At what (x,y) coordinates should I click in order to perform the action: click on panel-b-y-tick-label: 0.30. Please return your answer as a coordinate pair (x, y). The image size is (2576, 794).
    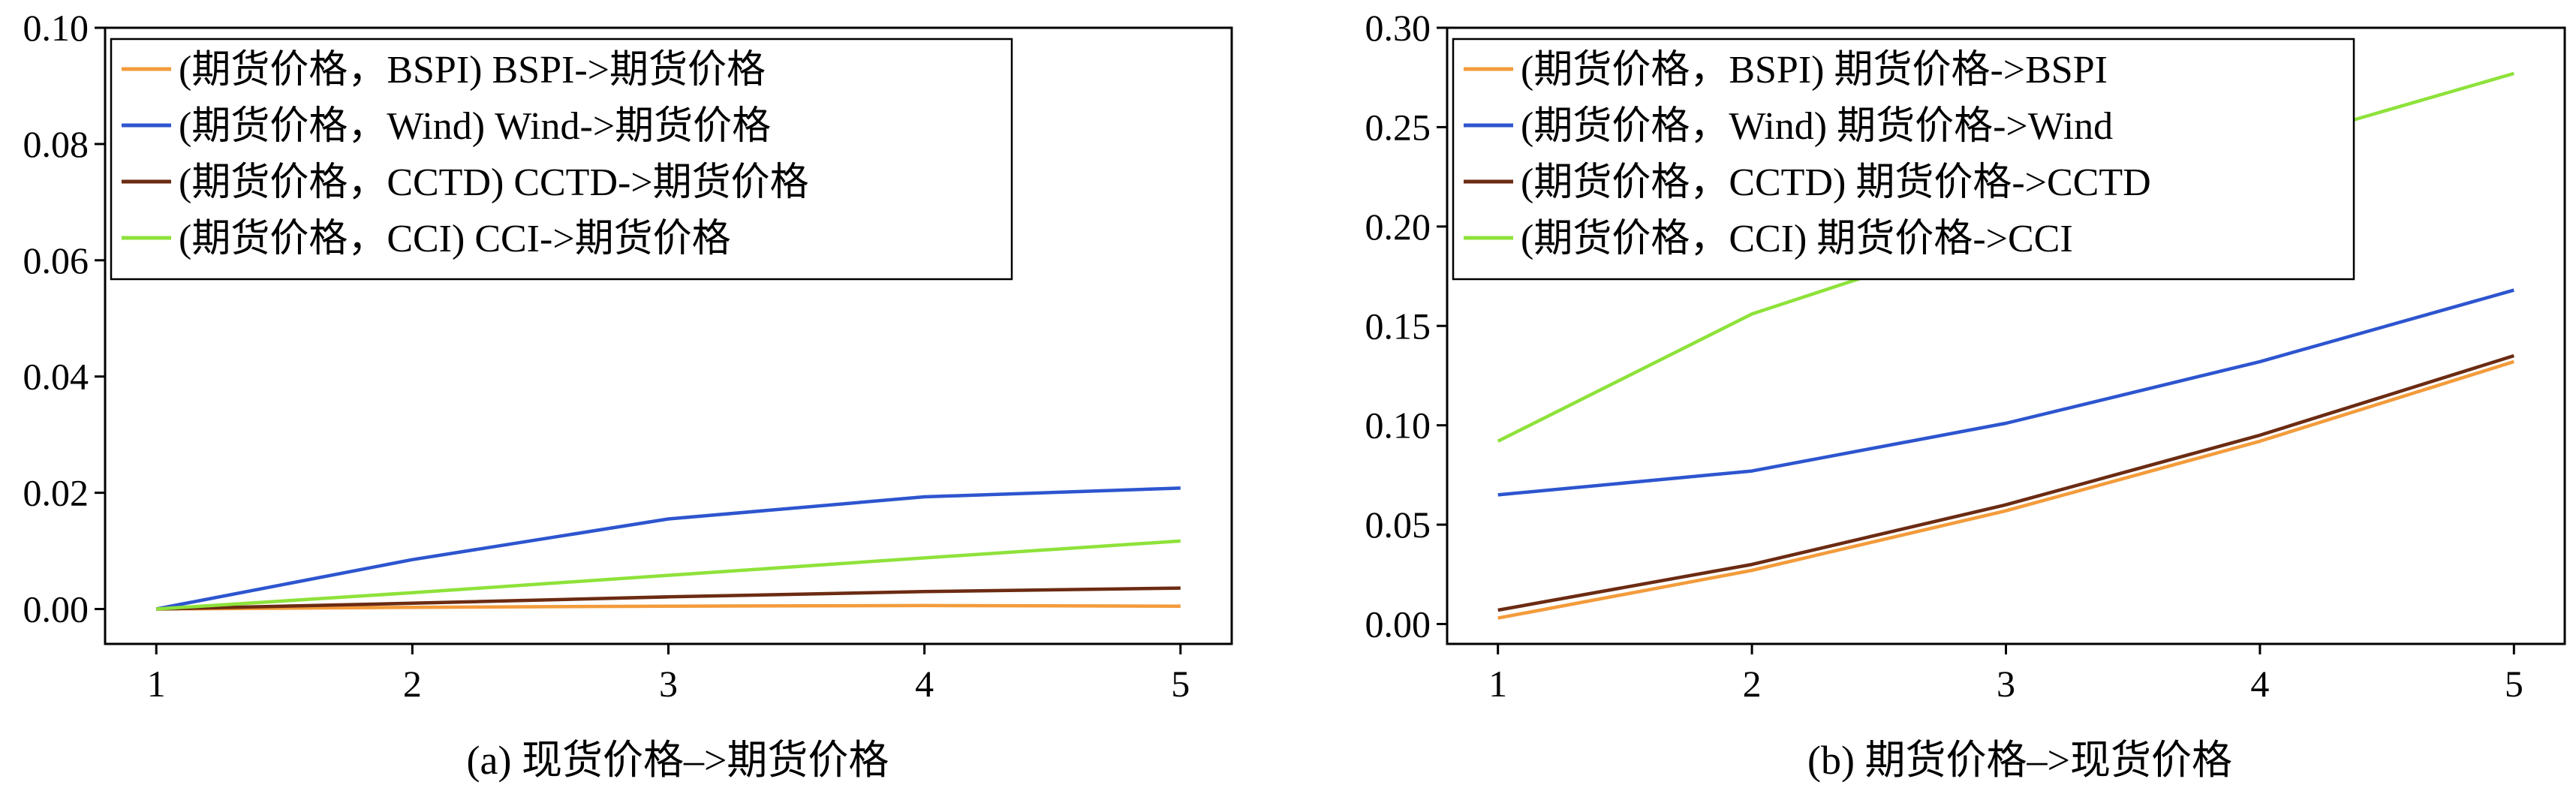
    Looking at the image, I should click on (1398, 28).